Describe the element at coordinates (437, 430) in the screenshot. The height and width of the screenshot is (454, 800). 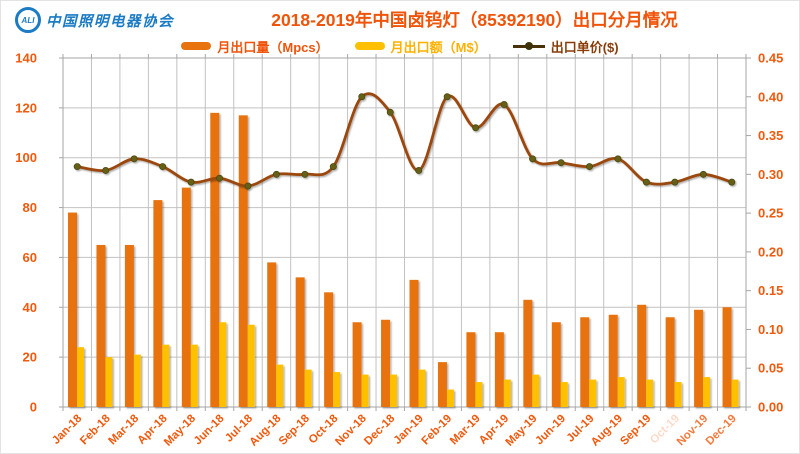
I see `x-axis-label: Feb-19` at that location.